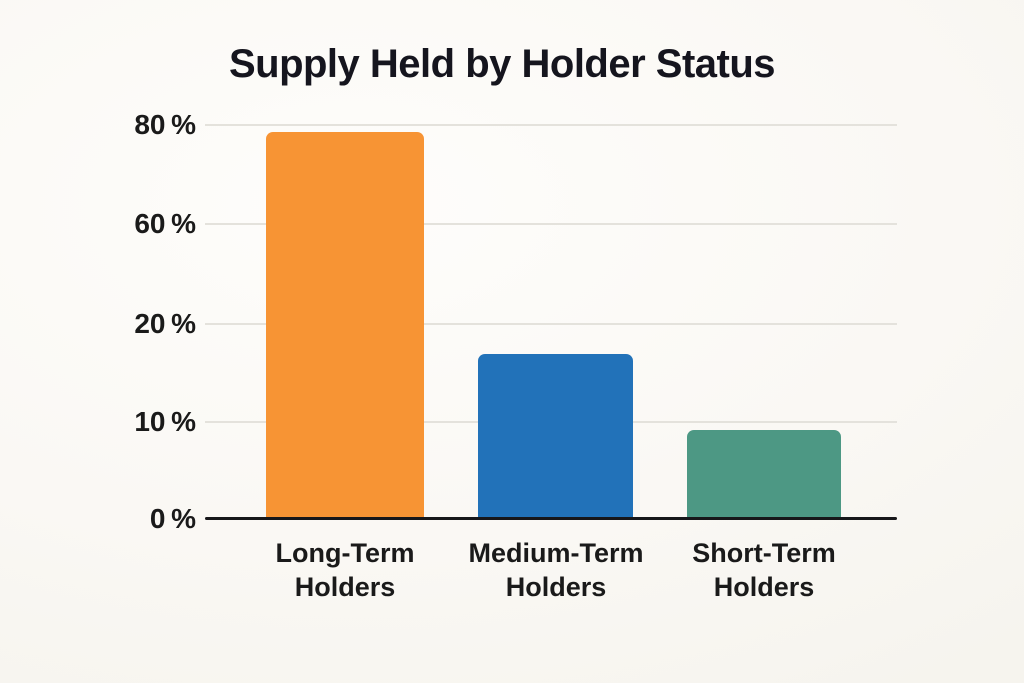  Describe the element at coordinates (502, 64) in the screenshot. I see `chart-title: Supply Held by Holder Status` at that location.